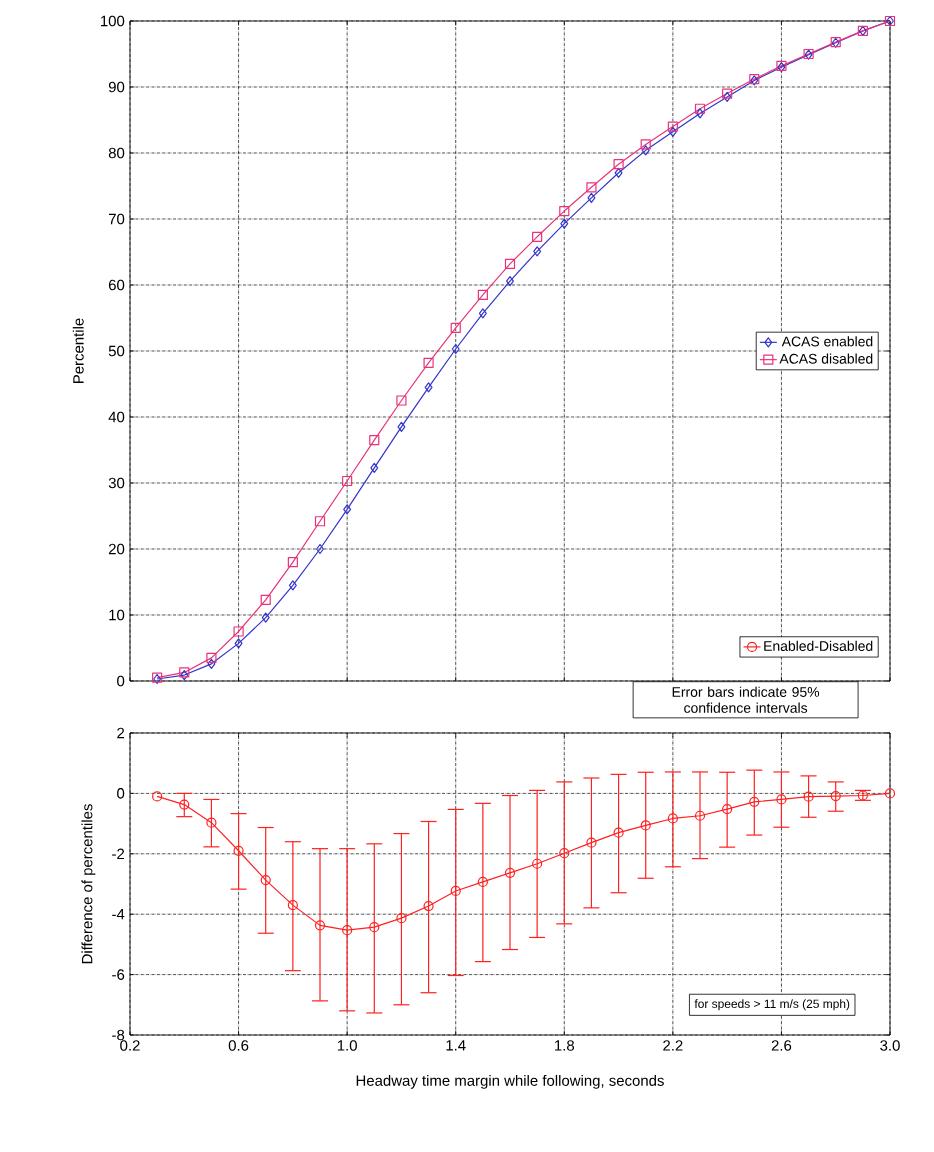  I want to click on legend-label: ACAS disabled, so click(826, 358).